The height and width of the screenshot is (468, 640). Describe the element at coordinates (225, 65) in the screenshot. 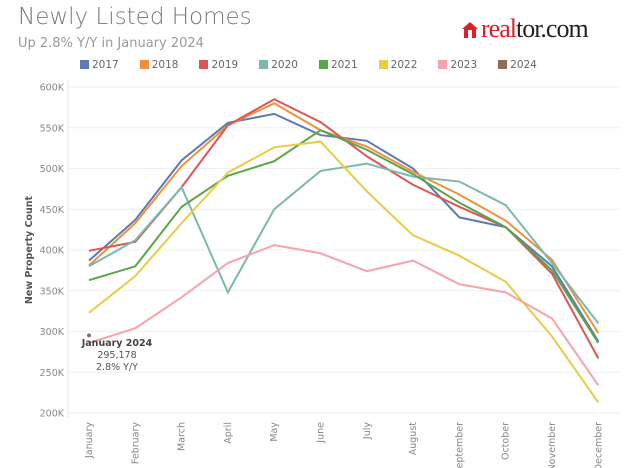

I see `legend-label: 2019` at that location.